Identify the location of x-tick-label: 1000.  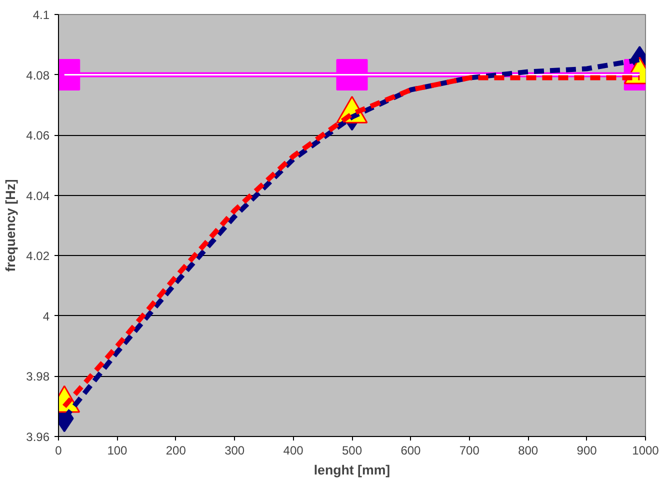
(645, 451).